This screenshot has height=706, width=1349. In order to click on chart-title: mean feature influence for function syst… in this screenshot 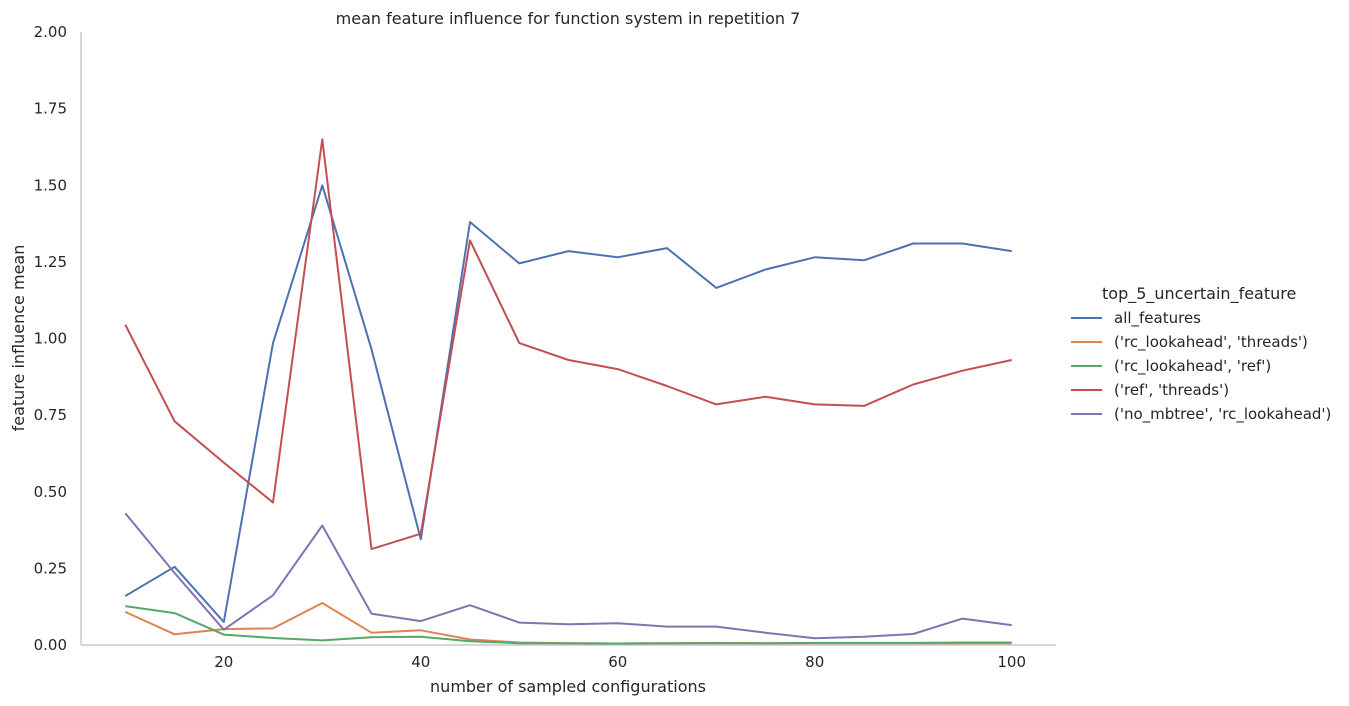, I will do `click(568, 18)`.